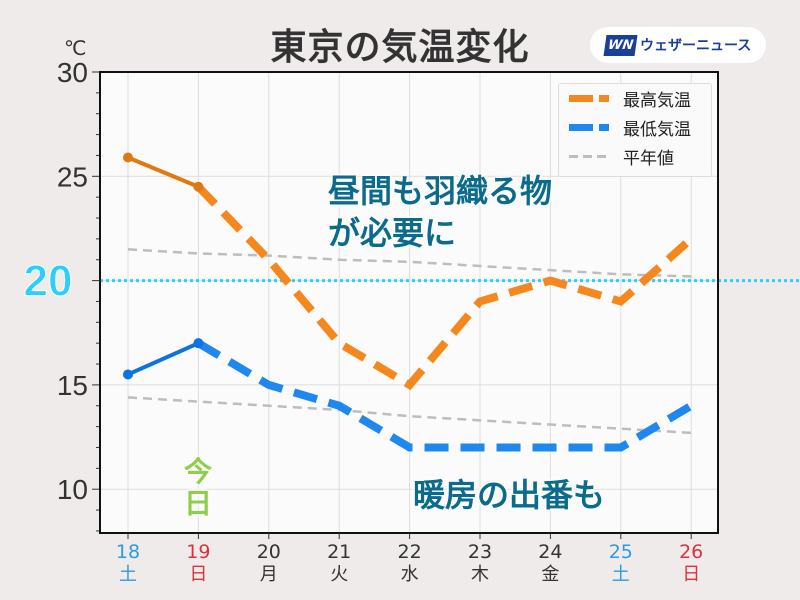 The height and width of the screenshot is (600, 800). I want to click on x-tick-label-date: 24, so click(550, 552).